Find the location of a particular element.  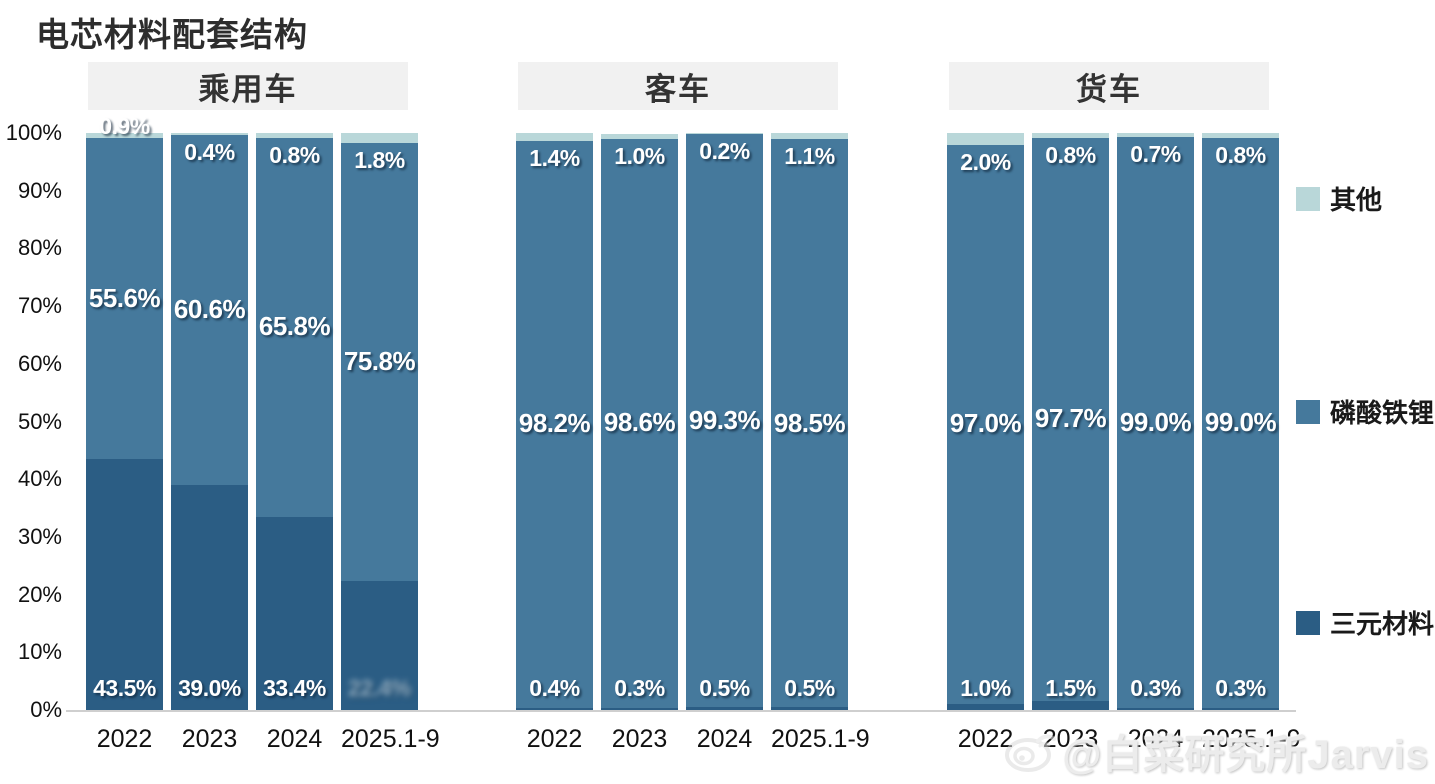

stacked-bar: 0.2% 99.3% 0.5% is located at coordinates (724, 421).